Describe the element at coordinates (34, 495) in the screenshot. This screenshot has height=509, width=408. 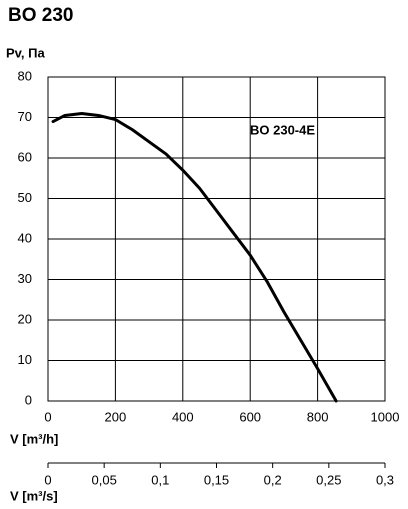
I see `x2-axis-label: V [m³/s]` at that location.